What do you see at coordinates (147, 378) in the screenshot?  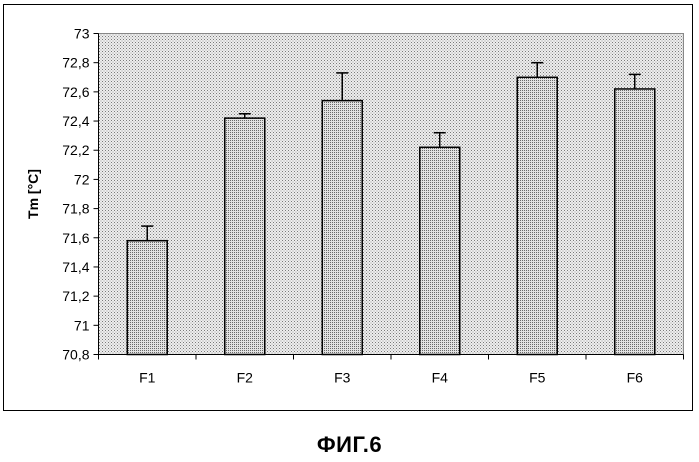 I see `x-tick-label: F1` at bounding box center [147, 378].